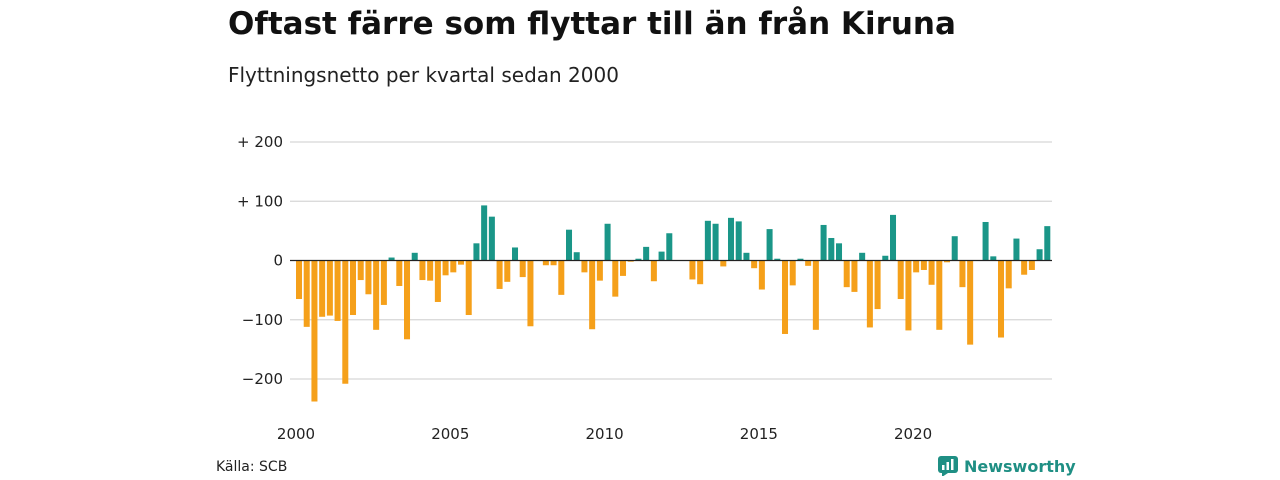 This screenshot has width=1280, height=480. I want to click on x-tick-label: 2005, so click(450, 434).